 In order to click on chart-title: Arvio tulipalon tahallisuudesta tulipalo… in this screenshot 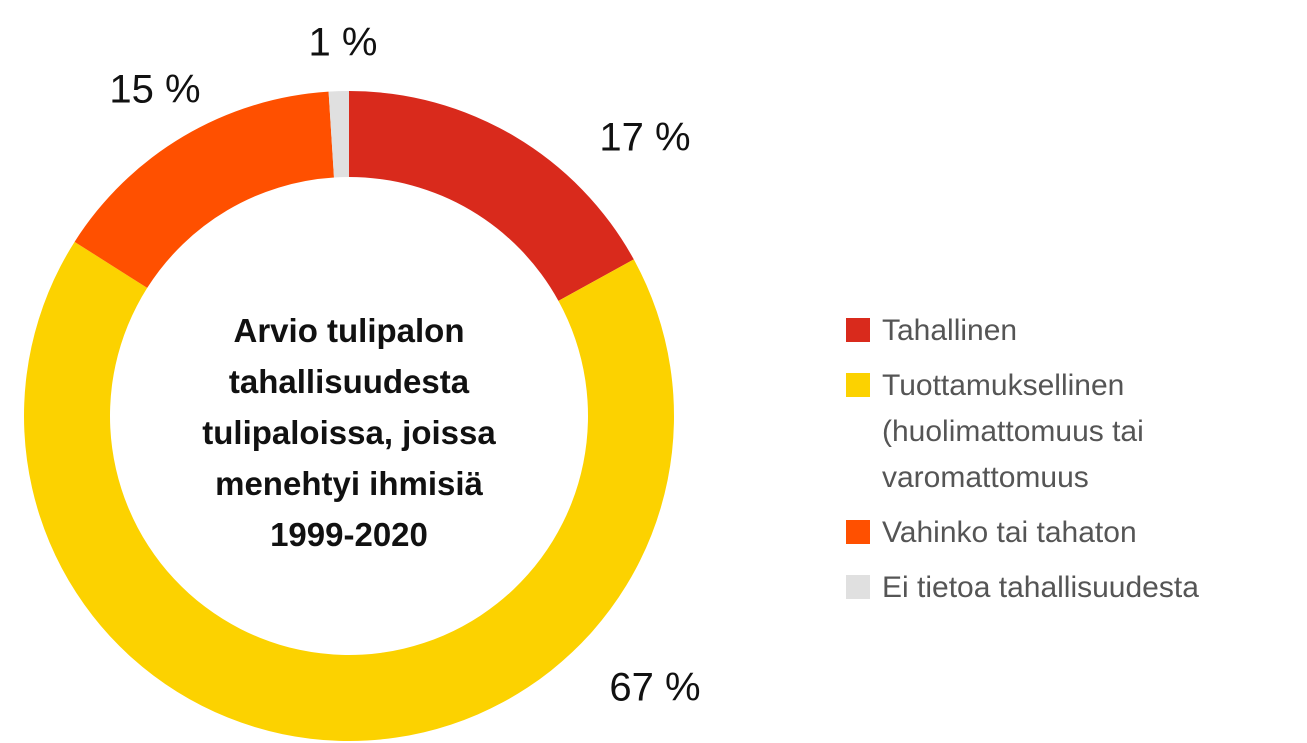, I will do `click(349, 432)`.